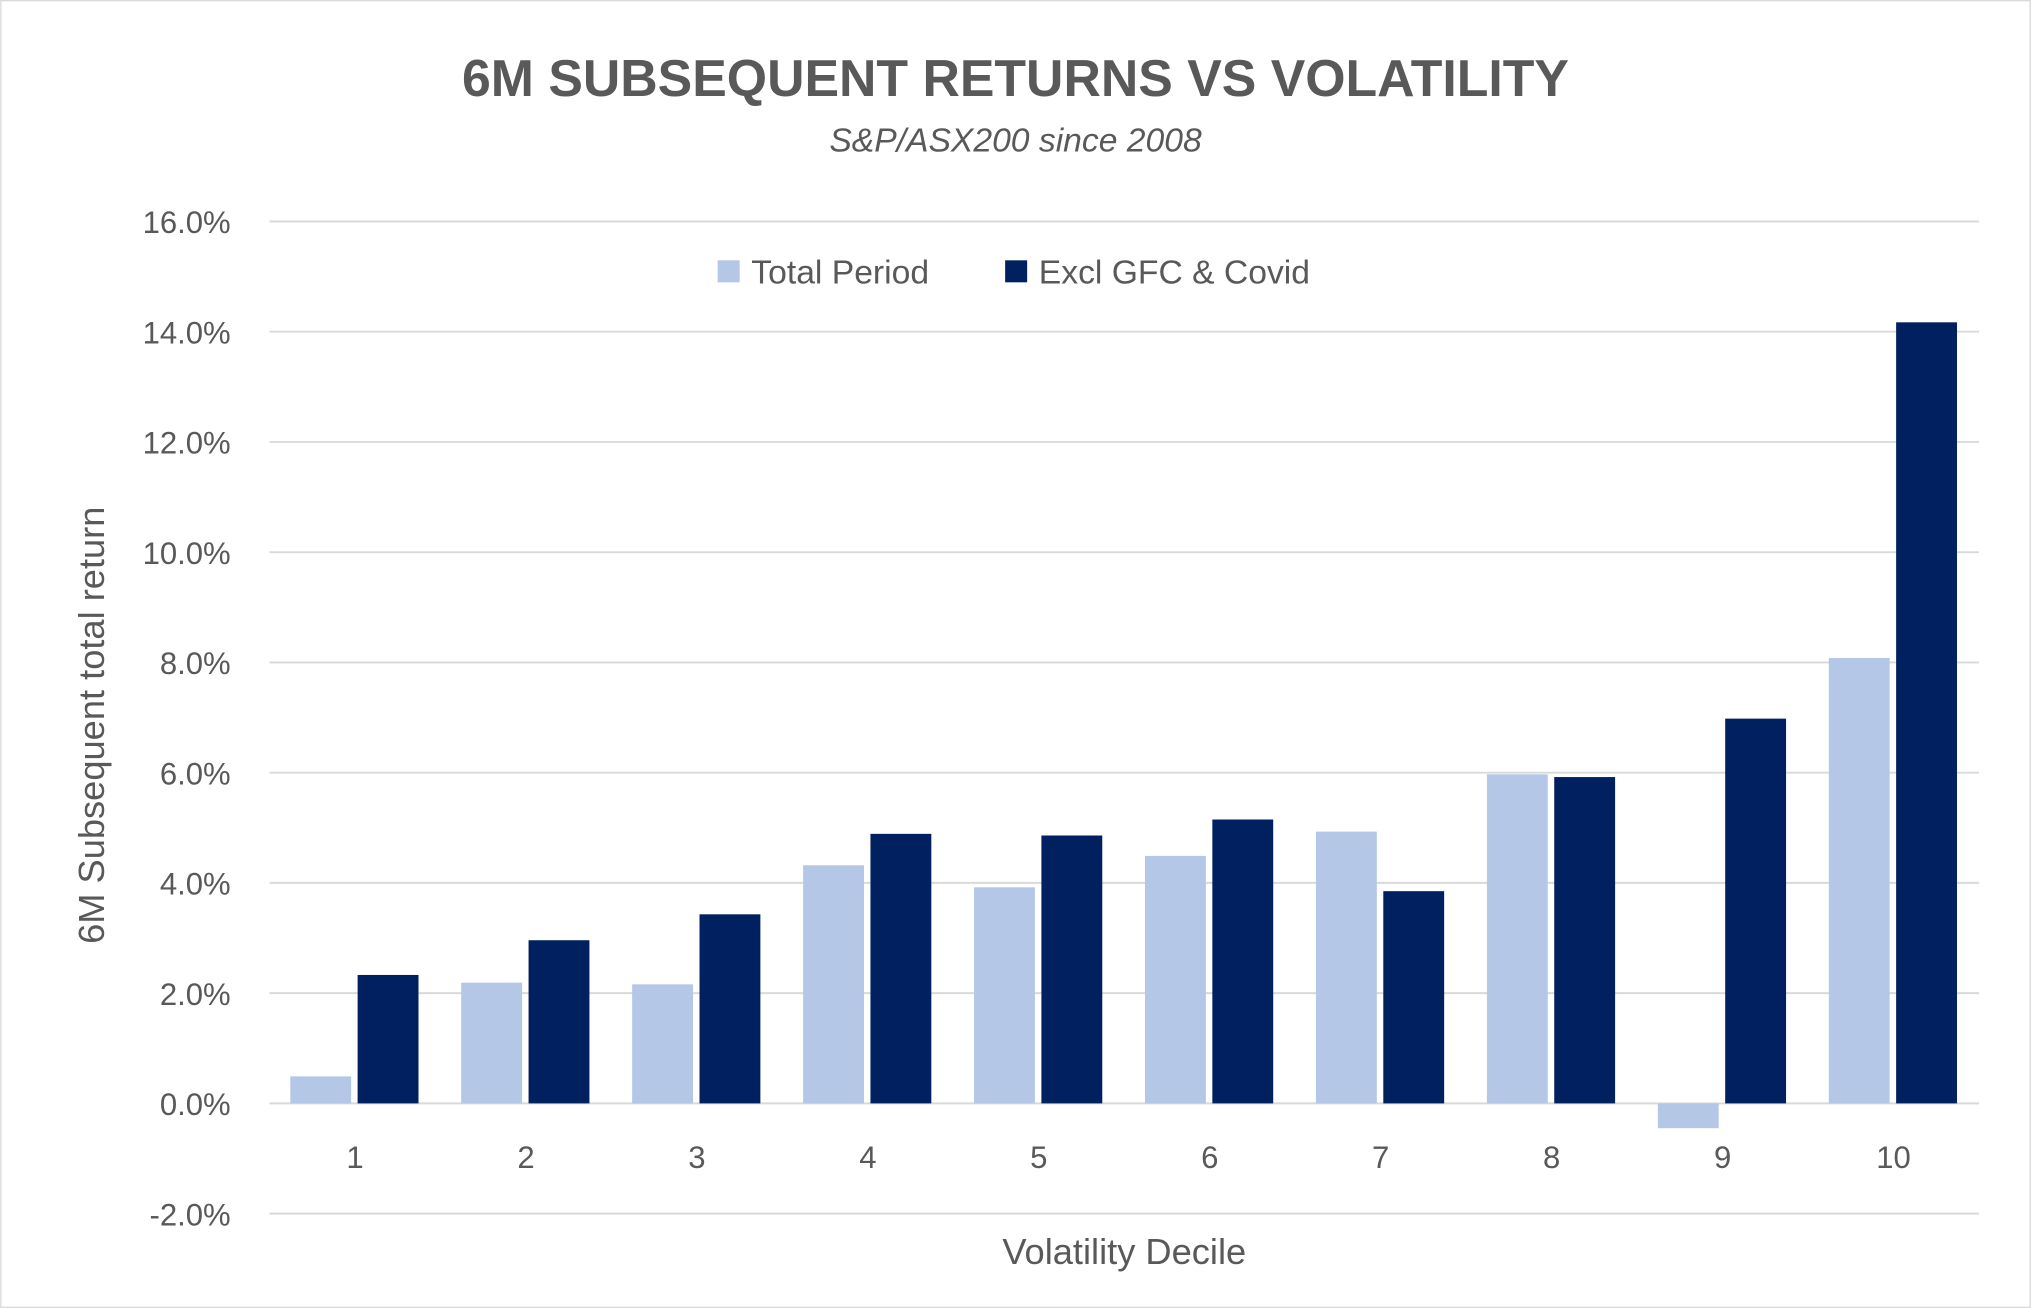  Describe the element at coordinates (187, 443) in the screenshot. I see `y-tick-label: 12.0%` at that location.